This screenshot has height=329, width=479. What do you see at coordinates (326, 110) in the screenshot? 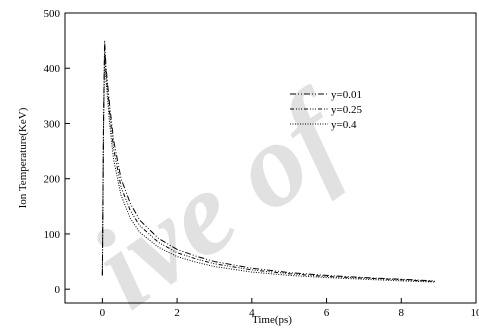
I see `legend: y=0.01 y=0.25 y=0.4` at bounding box center [326, 110].